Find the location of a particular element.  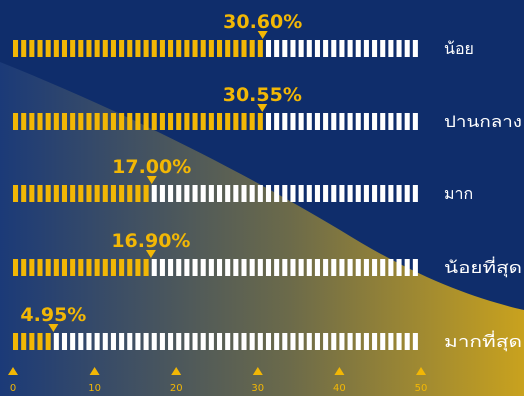

bar-row: 17.00% มาก is located at coordinates (243, 179).